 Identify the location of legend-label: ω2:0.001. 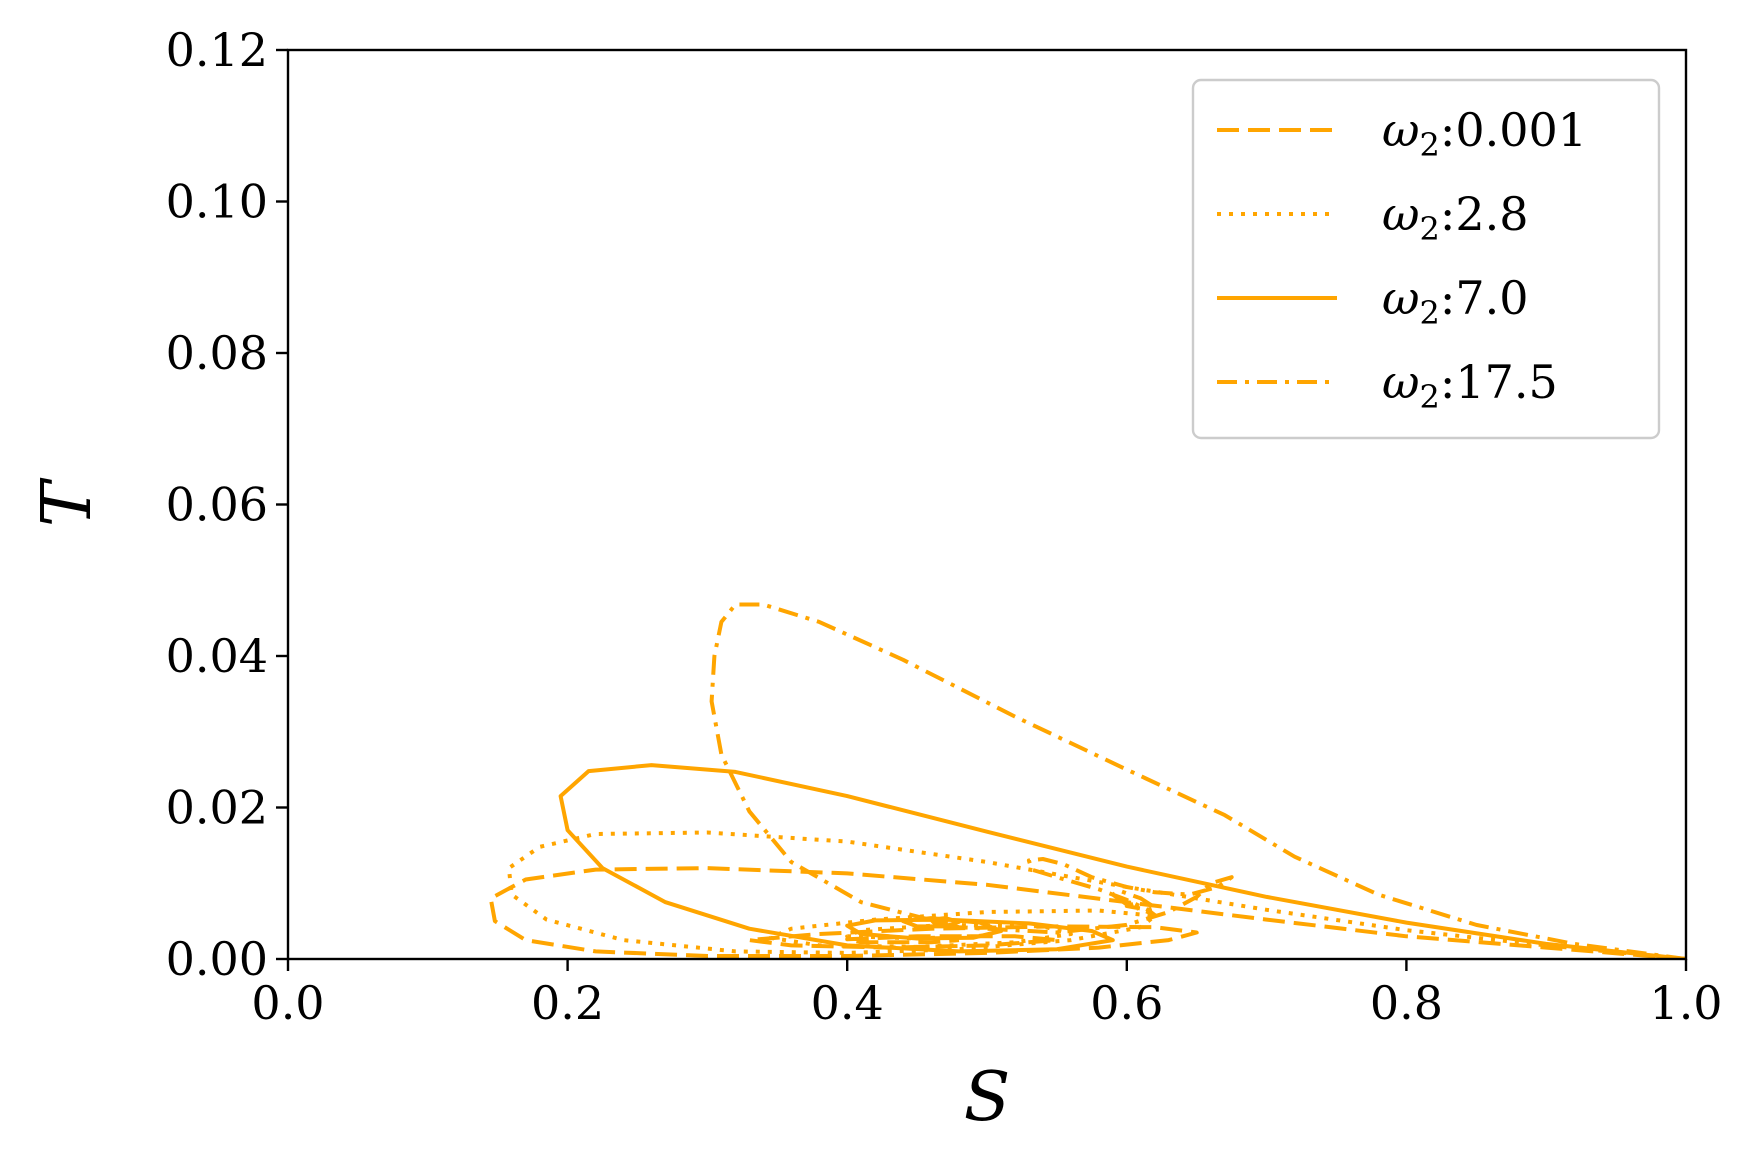
(1484, 133).